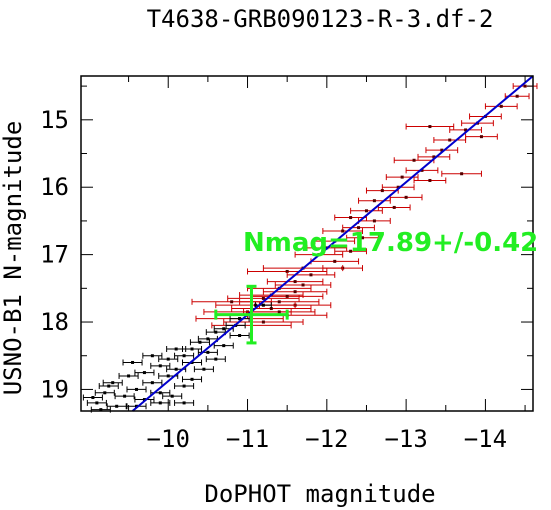  I want to click on x-tick-label: −13, so click(405, 439).